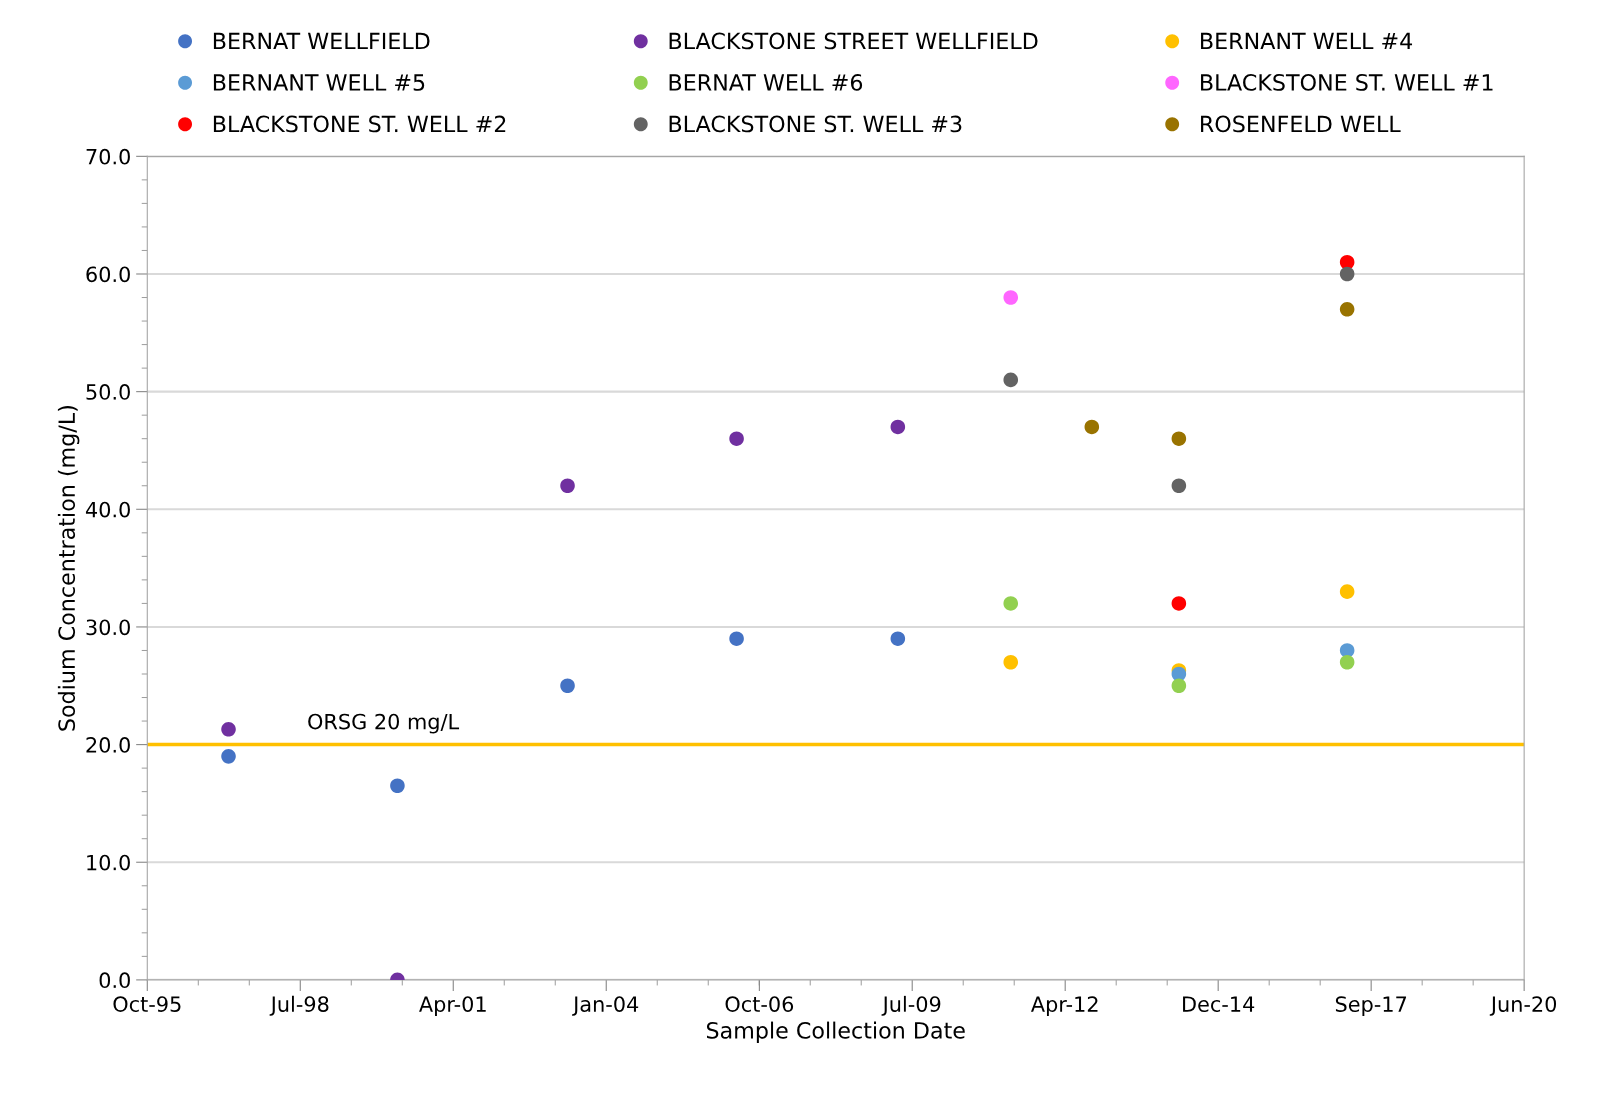 The width and height of the screenshot is (1601, 1101). What do you see at coordinates (108, 745) in the screenshot?
I see `y-tick-label: 20.0` at bounding box center [108, 745].